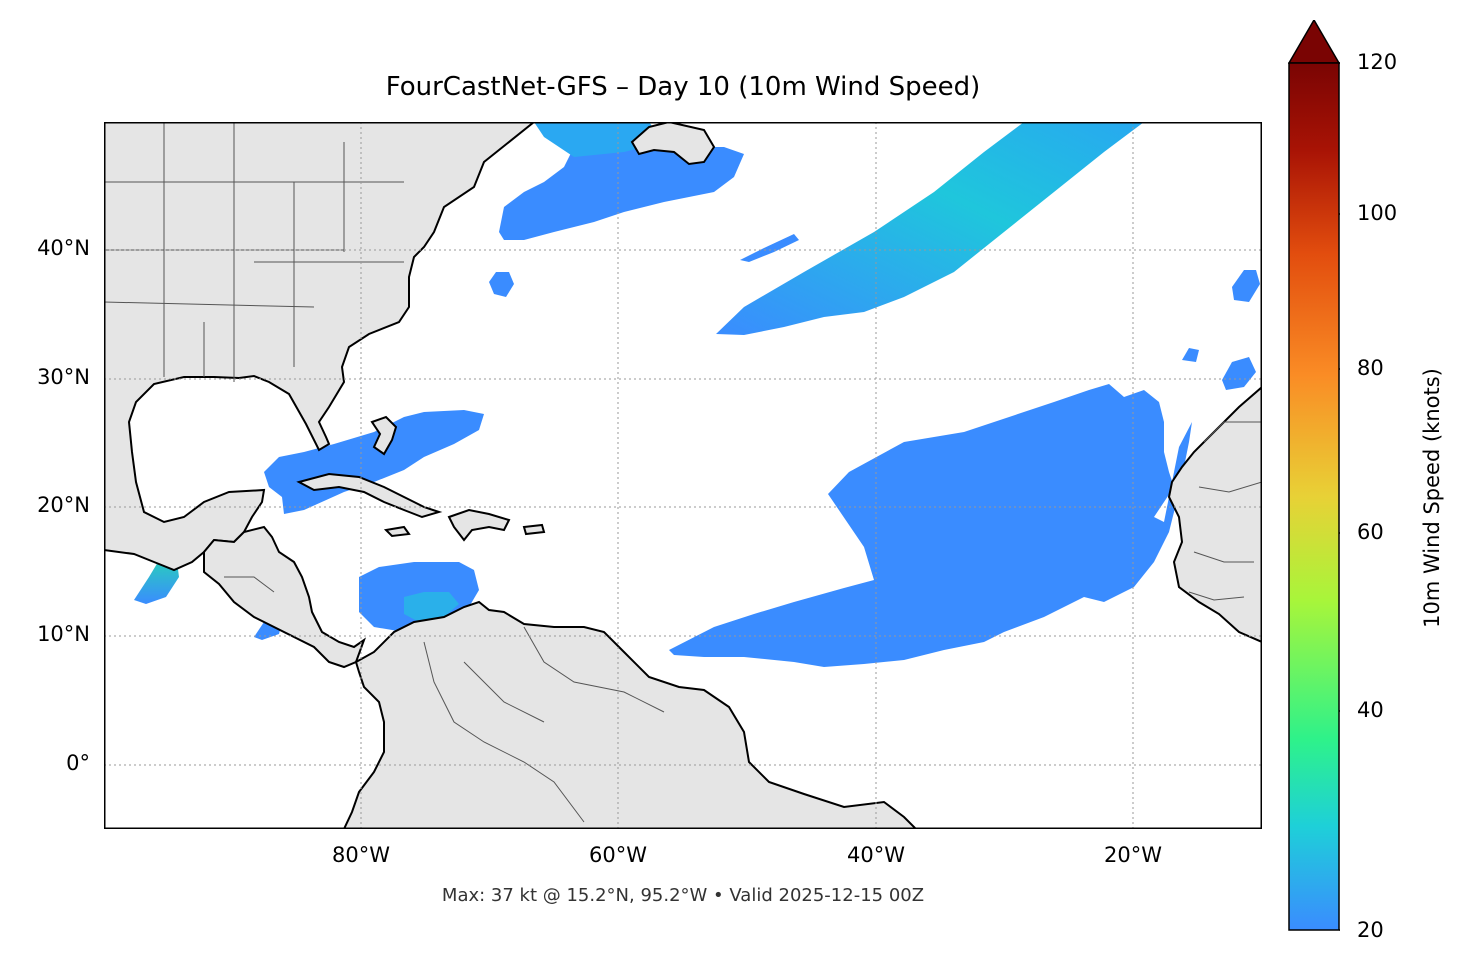 The width and height of the screenshot is (1466, 969). Describe the element at coordinates (1370, 710) in the screenshot. I see `colorbar-tick: 40` at that location.